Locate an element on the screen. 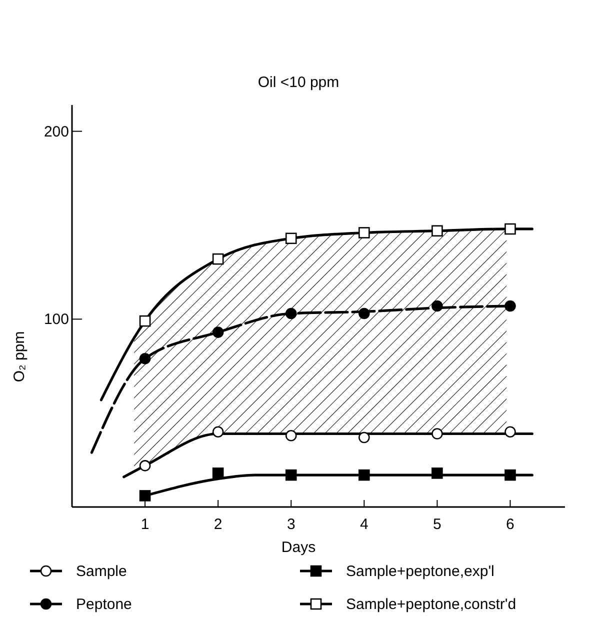 The width and height of the screenshot is (614, 642). y-tick-label: 100 is located at coordinates (56, 319).